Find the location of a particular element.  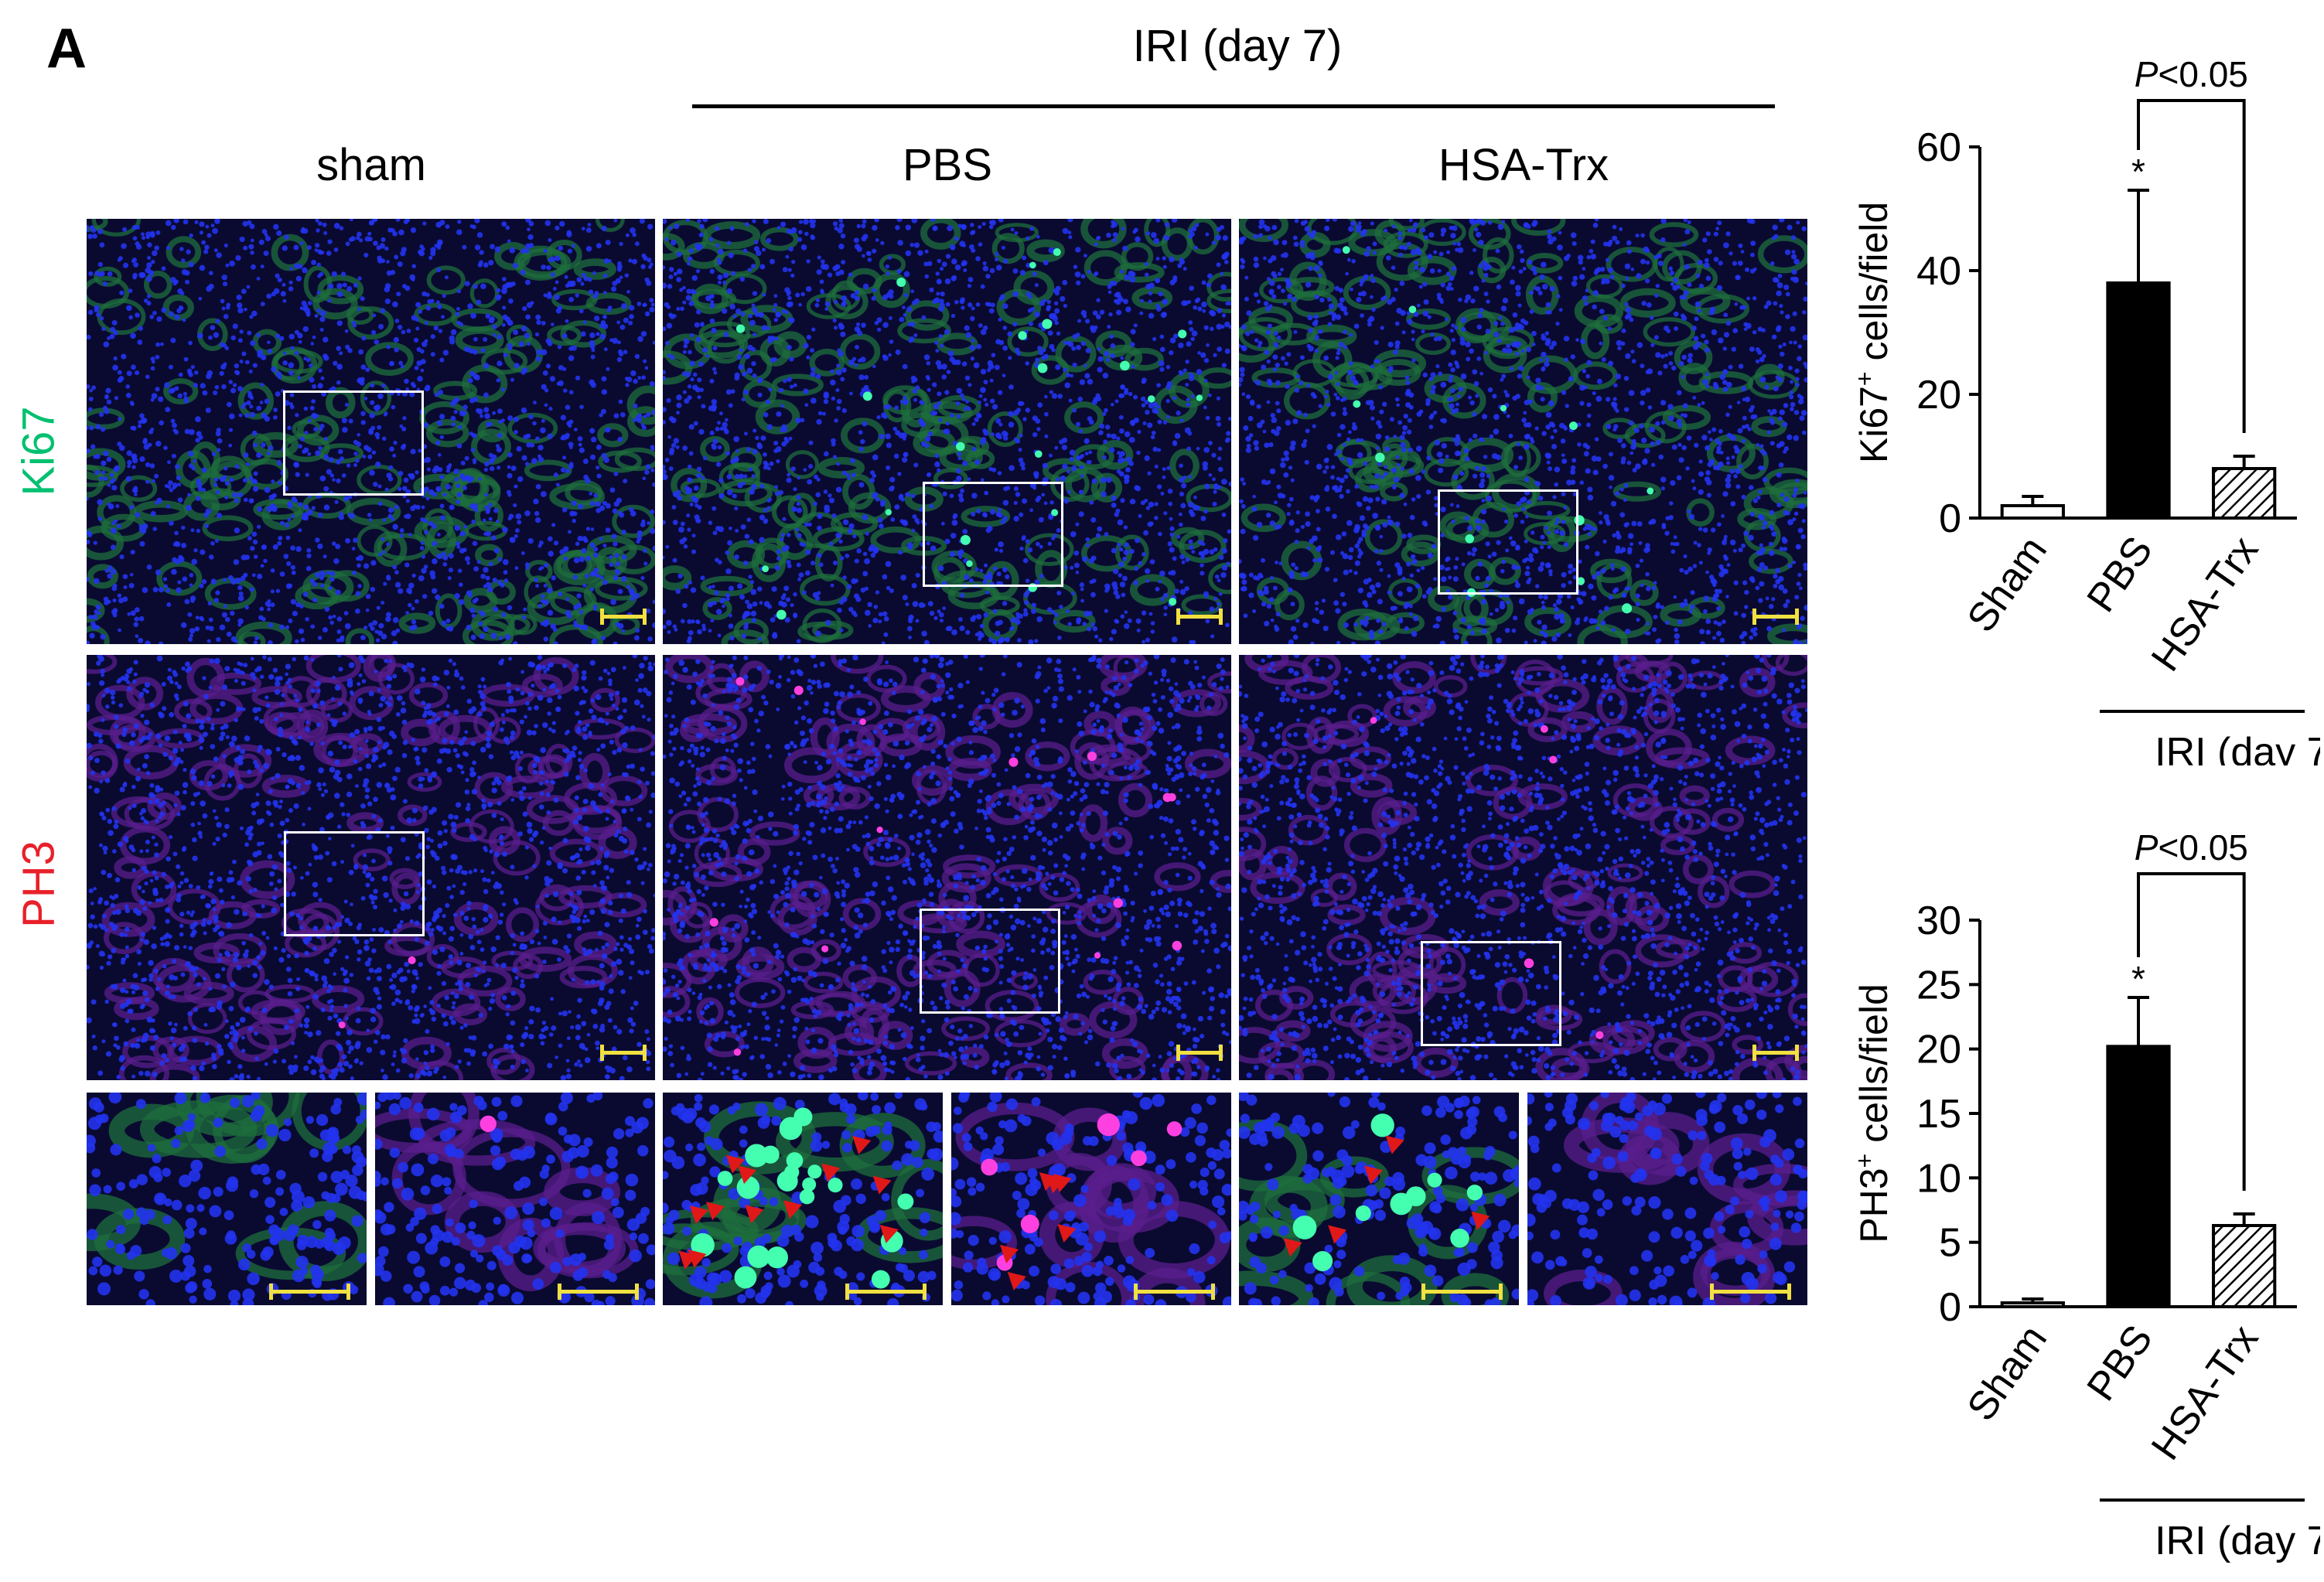

y-tick-label: 60 is located at coordinates (1938, 147).